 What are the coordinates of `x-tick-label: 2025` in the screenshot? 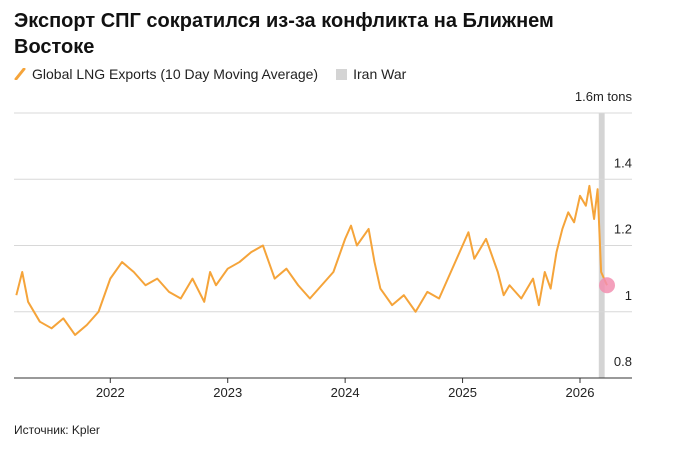 It's located at (462, 392).